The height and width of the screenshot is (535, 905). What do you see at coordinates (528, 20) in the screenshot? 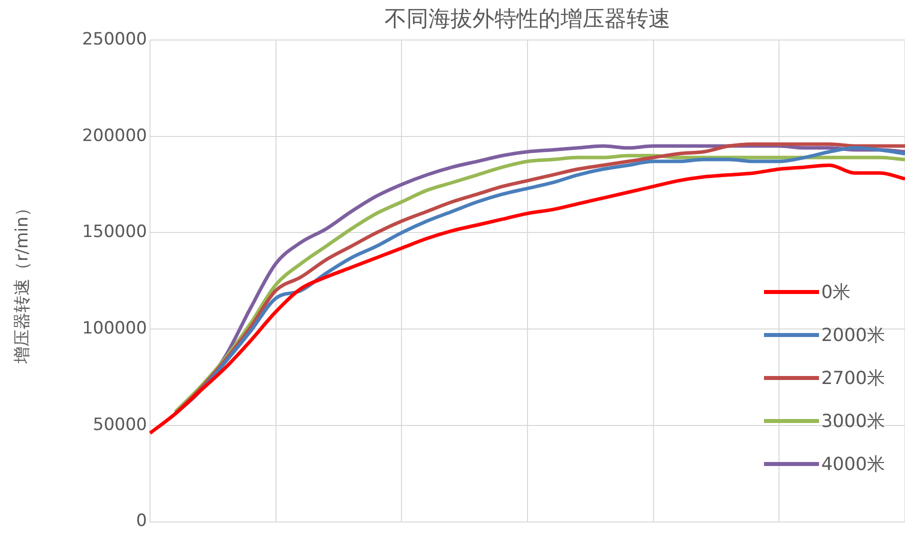
I see `chart-title: 不同海拔外特性的增压器转速` at bounding box center [528, 20].